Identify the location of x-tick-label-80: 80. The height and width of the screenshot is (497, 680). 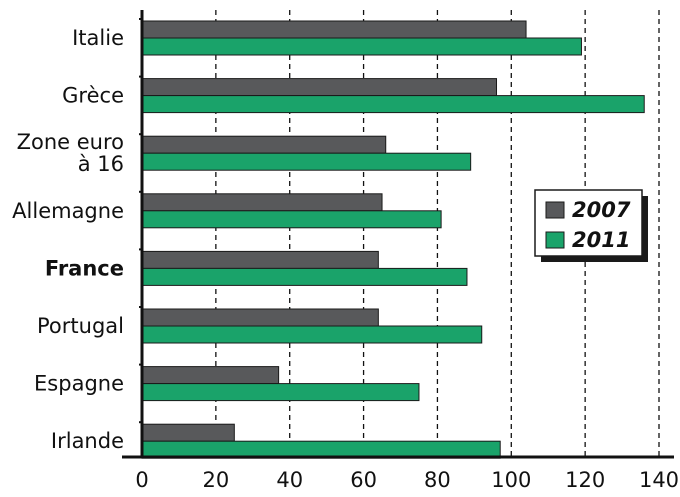
(437, 480).